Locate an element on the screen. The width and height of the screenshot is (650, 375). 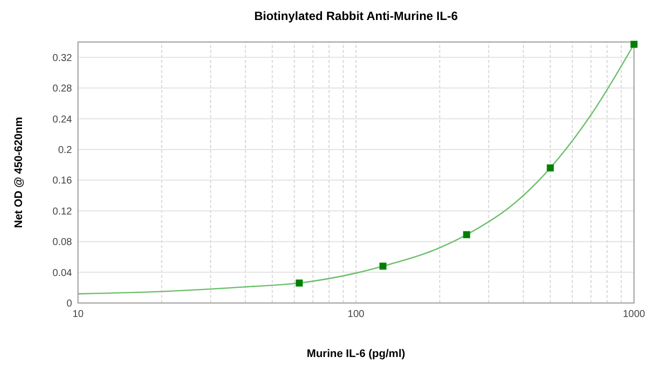
y-tick-label: 0.08 is located at coordinates (62, 242).